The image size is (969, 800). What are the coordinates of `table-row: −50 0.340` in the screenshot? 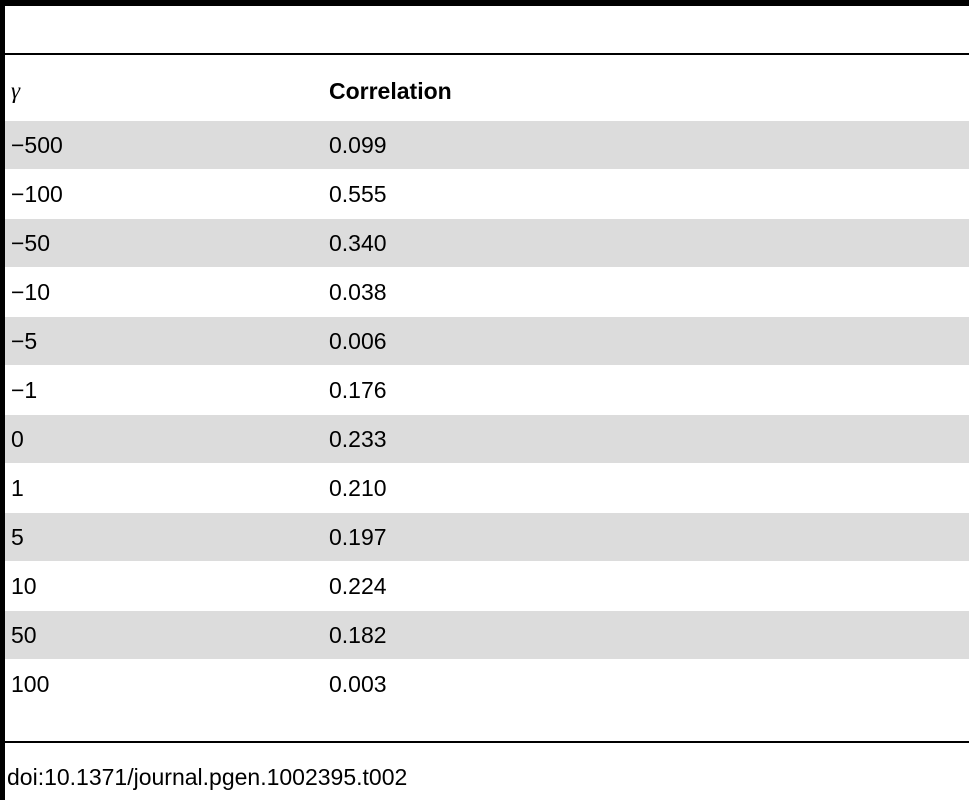 It's located at (487, 242).